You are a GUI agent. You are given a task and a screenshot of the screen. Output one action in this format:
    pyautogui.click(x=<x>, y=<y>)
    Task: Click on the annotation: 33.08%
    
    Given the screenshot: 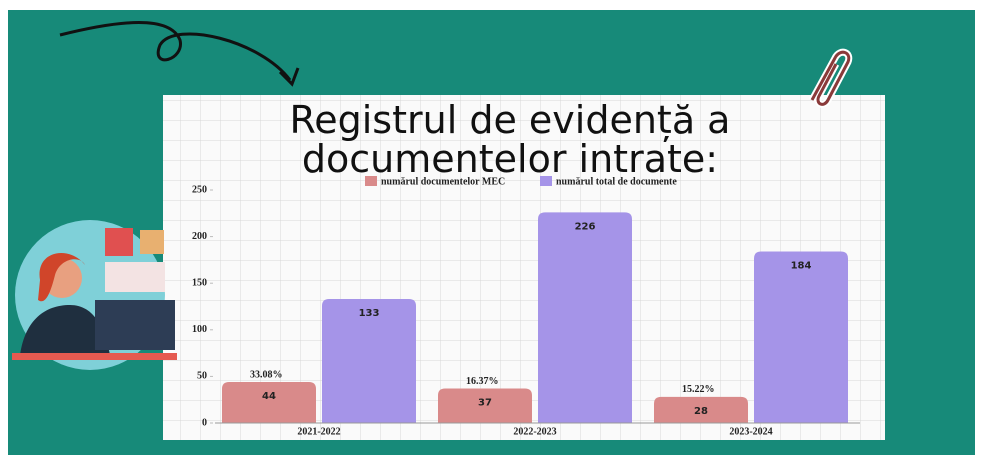 What is the action you would take?
    pyautogui.click(x=266, y=374)
    